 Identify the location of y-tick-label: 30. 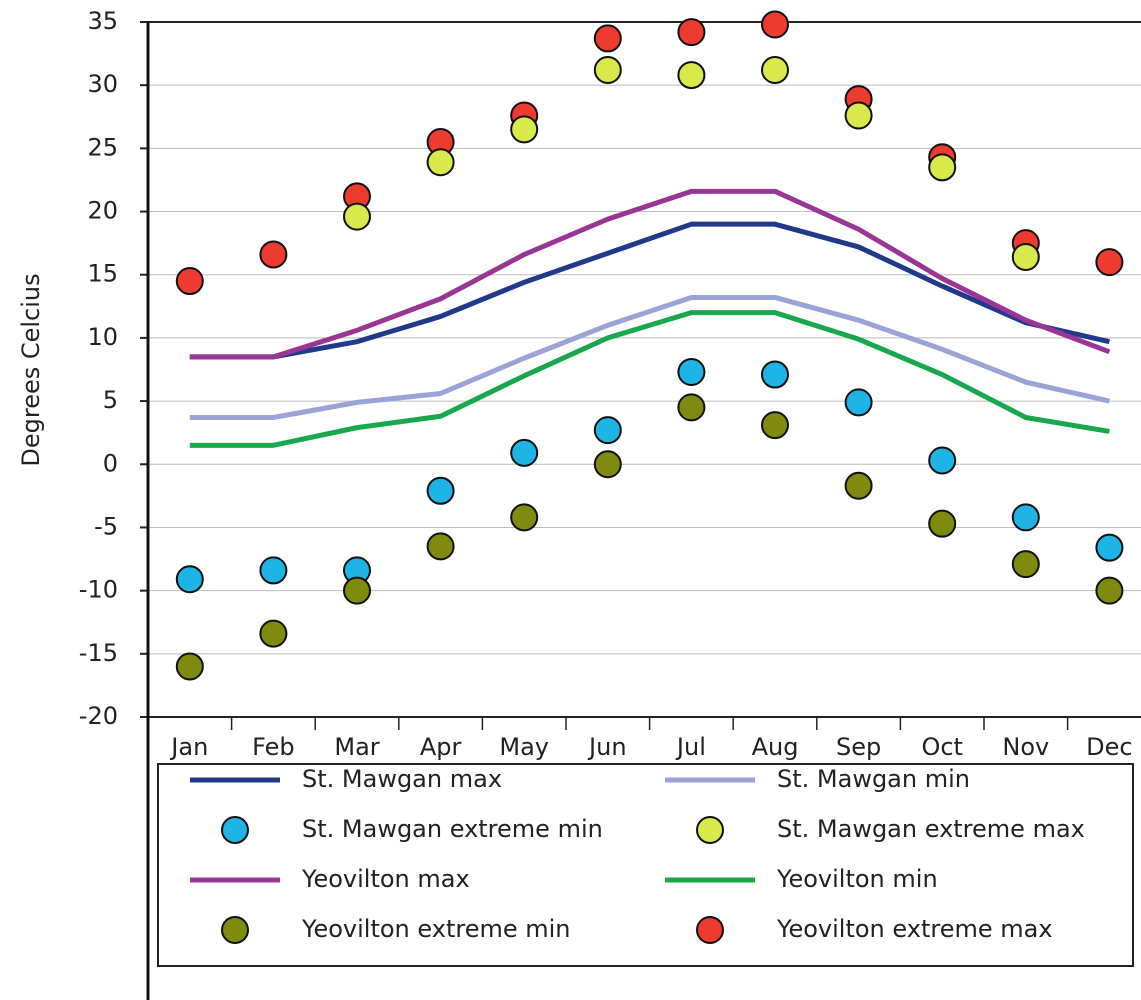
(102, 84).